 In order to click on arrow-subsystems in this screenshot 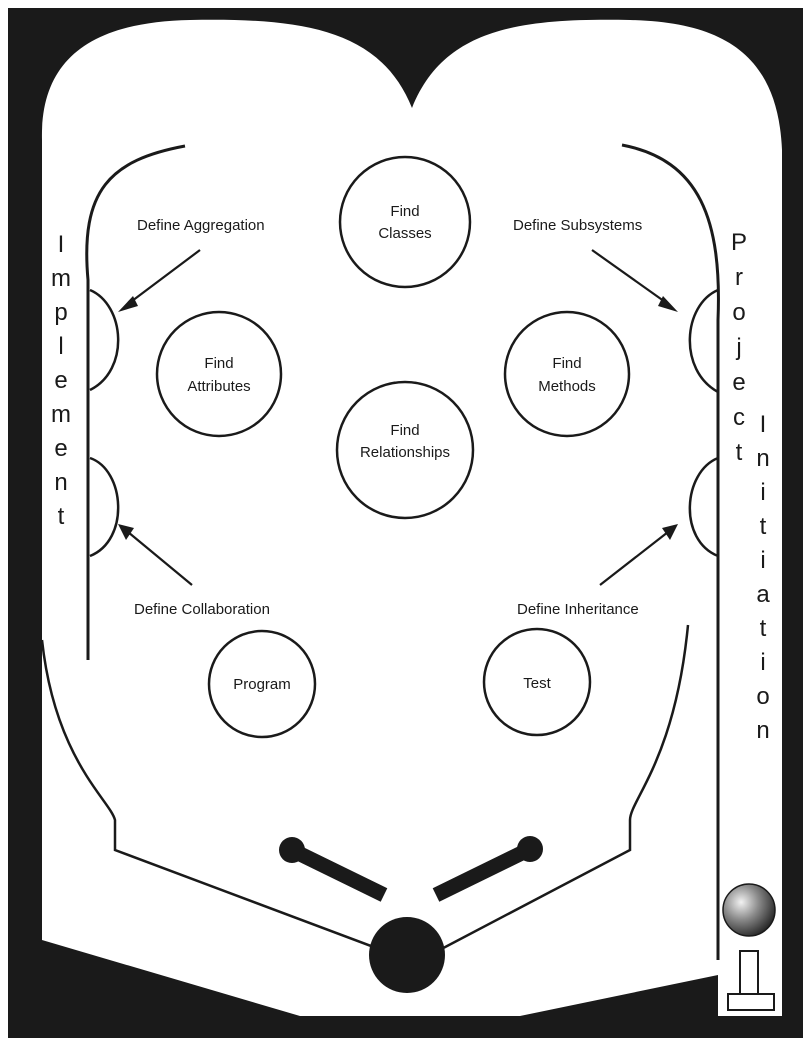, I will do `click(630, 277)`.